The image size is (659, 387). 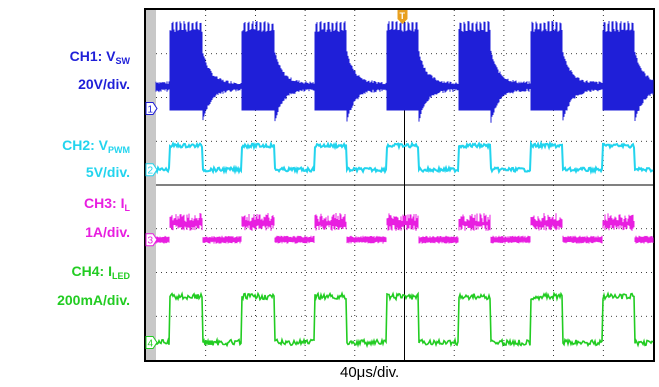 I want to click on ch3-sub: L, so click(x=127, y=208).